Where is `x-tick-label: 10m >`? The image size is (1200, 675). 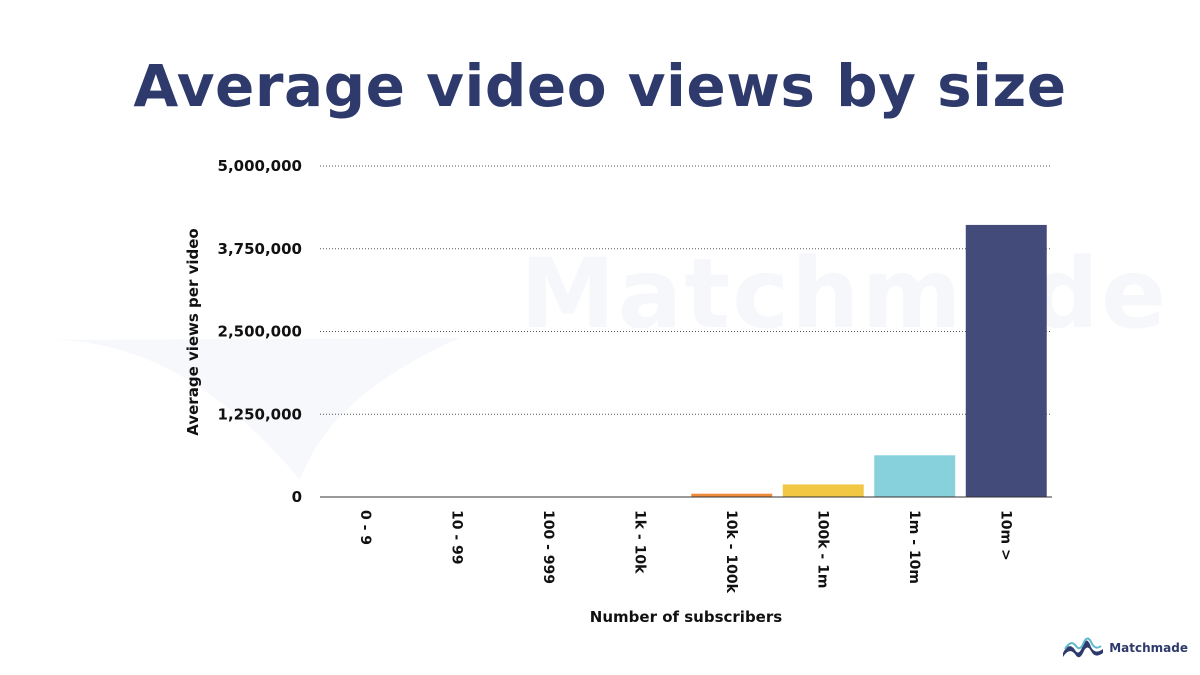 x-tick-label: 10m > is located at coordinates (1005, 535).